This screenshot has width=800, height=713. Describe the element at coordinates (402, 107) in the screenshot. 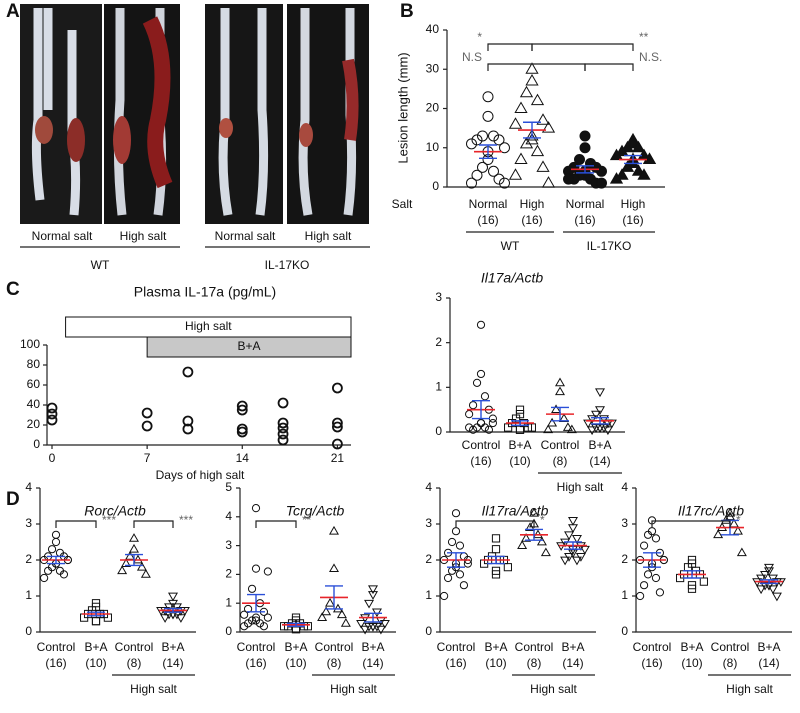

I see `y-axis-label: Lesion length (mm)` at that location.